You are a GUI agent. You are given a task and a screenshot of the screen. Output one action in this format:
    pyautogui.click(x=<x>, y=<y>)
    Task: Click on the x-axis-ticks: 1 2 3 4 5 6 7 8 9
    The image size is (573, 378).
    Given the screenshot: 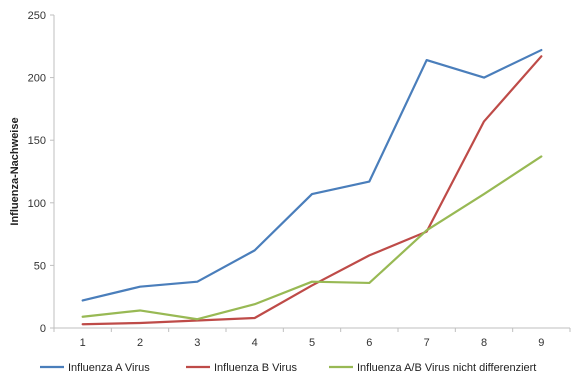 What is the action you would take?
    pyautogui.click(x=312, y=338)
    